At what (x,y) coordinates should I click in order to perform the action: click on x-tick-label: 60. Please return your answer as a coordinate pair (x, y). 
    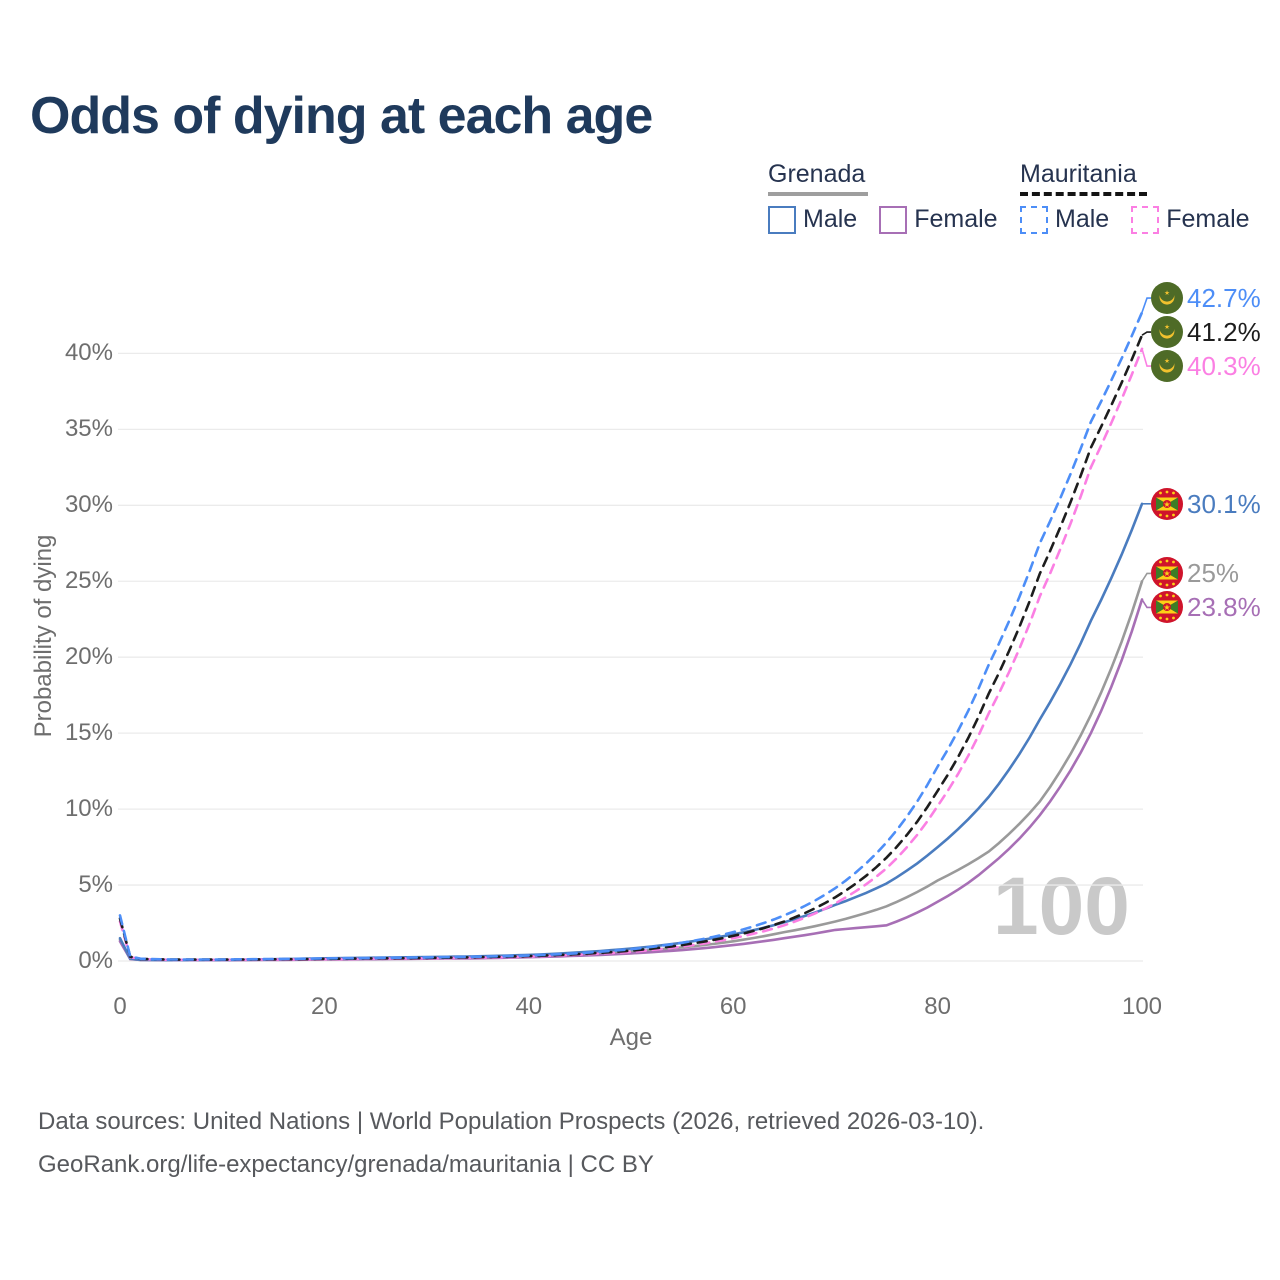
    Looking at the image, I should click on (733, 1006).